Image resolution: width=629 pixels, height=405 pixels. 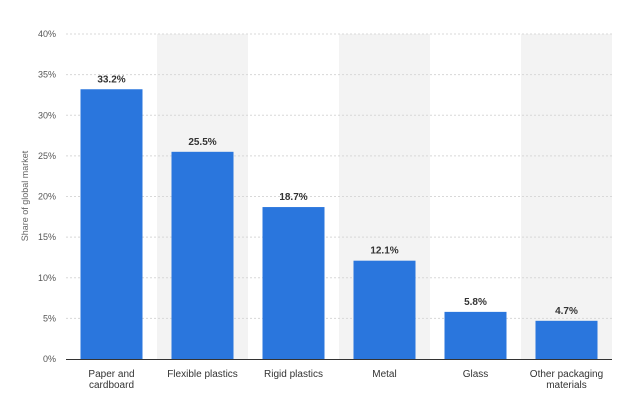 I want to click on y-tick-label: 5%, so click(x=49, y=318).